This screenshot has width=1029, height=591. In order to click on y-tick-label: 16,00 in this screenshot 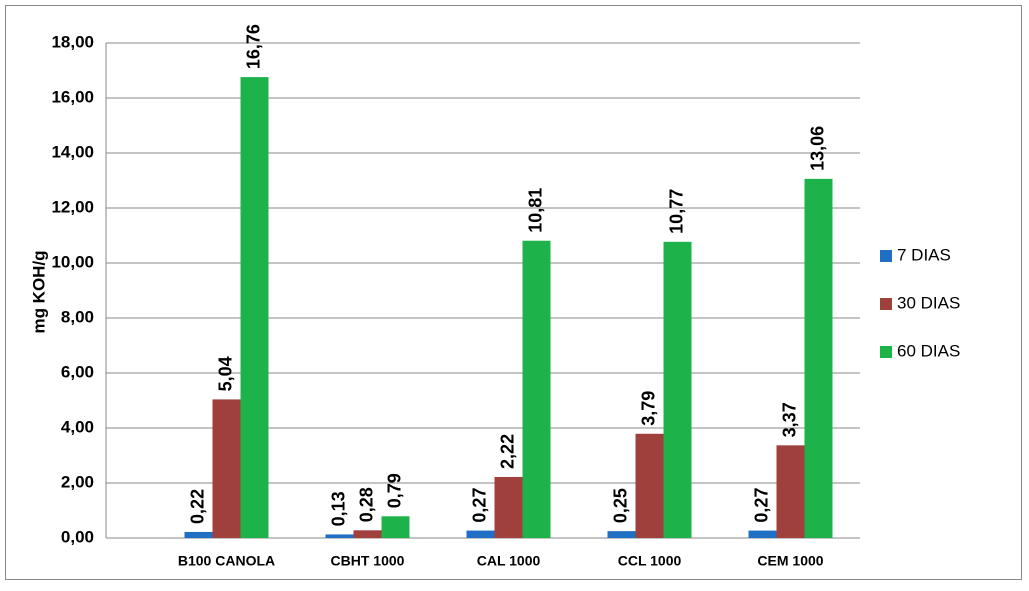, I will do `click(72, 96)`.